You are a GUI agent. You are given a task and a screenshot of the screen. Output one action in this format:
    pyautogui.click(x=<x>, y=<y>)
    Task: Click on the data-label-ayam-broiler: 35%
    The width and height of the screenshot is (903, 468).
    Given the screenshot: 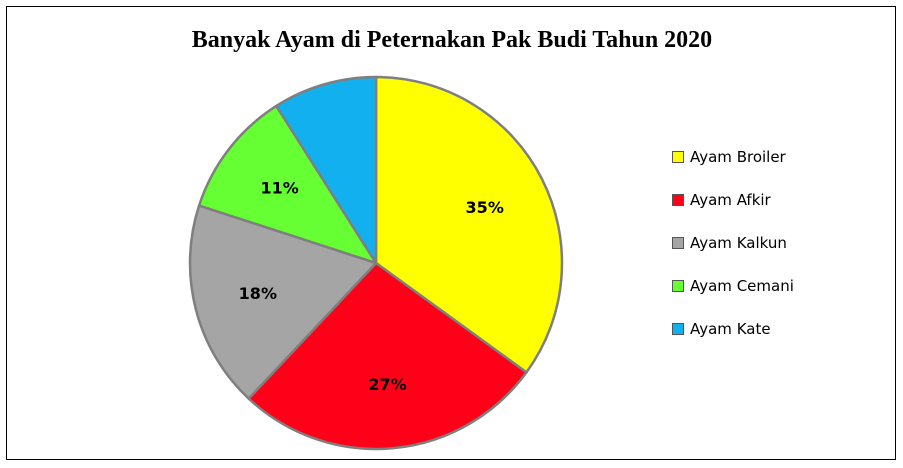 What is the action you would take?
    pyautogui.click(x=485, y=207)
    